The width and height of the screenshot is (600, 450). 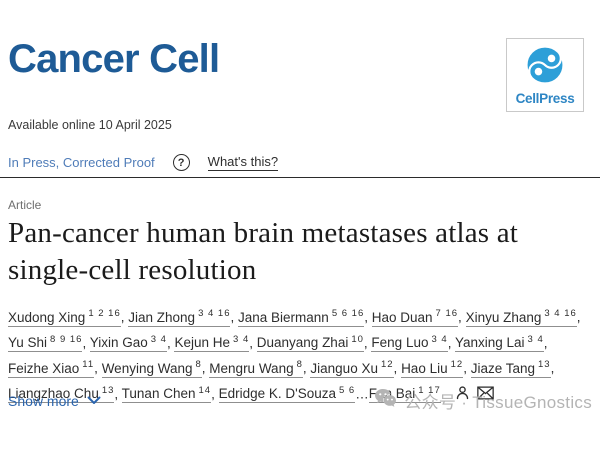 I want to click on author-link: Xinyu Zhang 3 4 16, so click(x=521, y=317).